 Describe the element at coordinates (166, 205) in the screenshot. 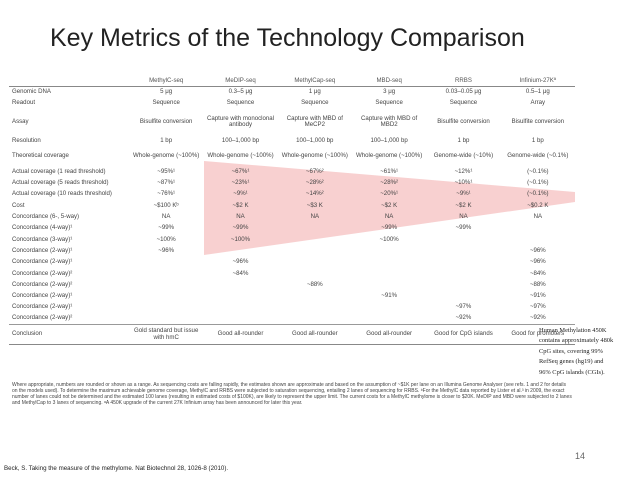

I see `table-cell: ~$100 Kᵇ` at that location.